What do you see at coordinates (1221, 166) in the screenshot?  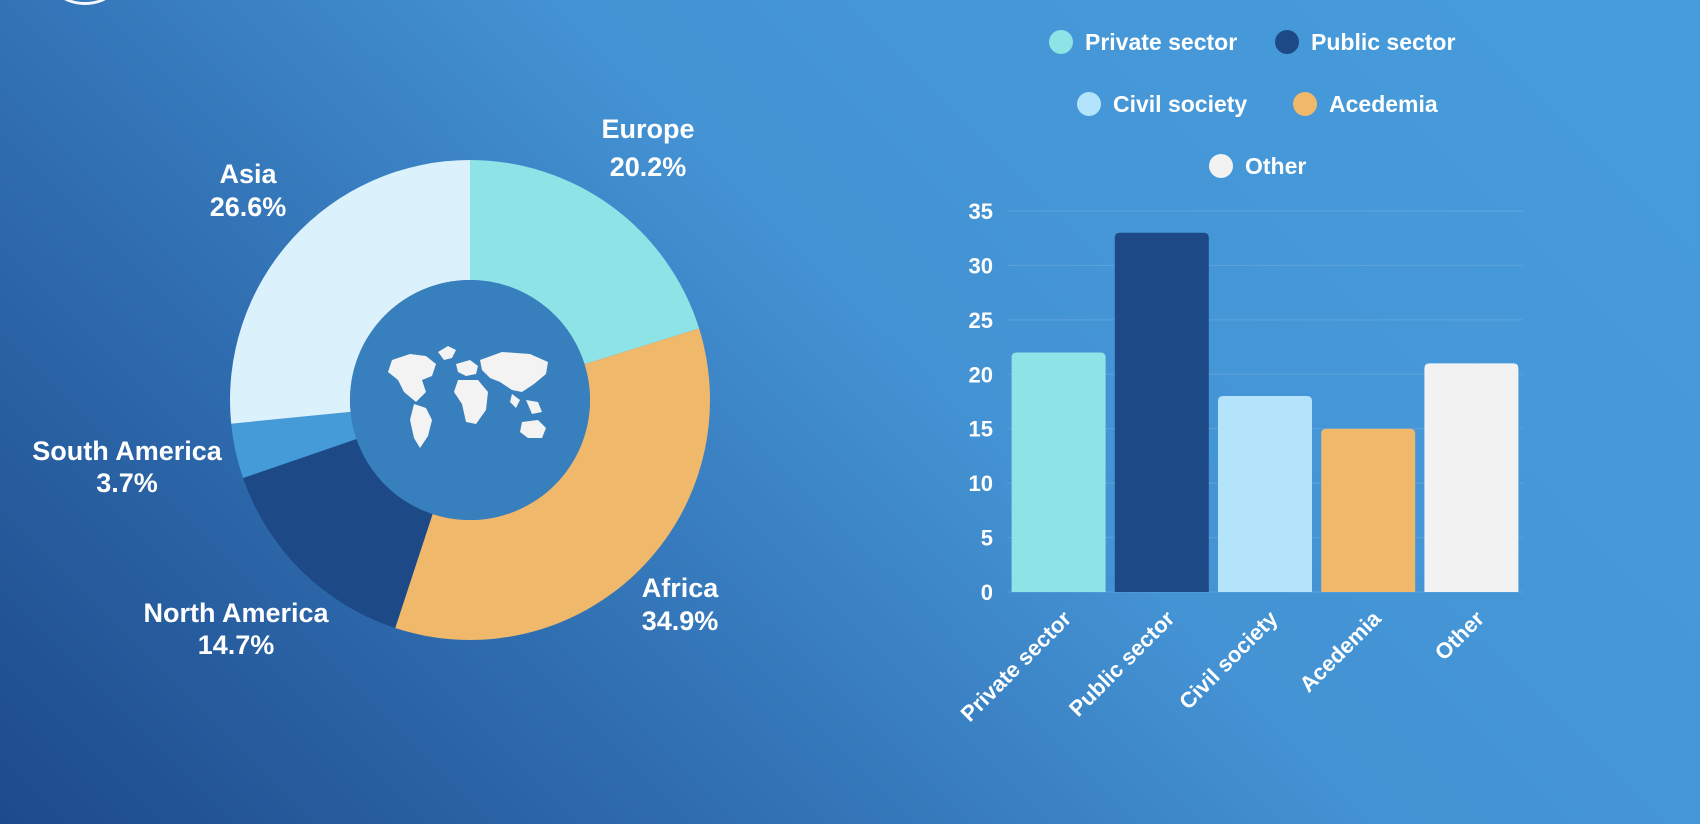 I see `legend-swatch-other` at bounding box center [1221, 166].